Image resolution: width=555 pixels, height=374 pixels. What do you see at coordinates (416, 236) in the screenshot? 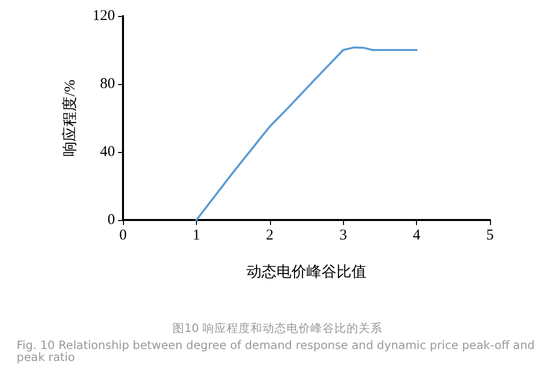
I see `x-tick-label: 4` at bounding box center [416, 236].